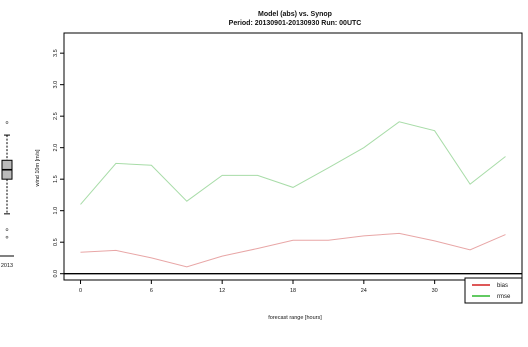  I want to click on legend-label-bias: bias, so click(502, 286).